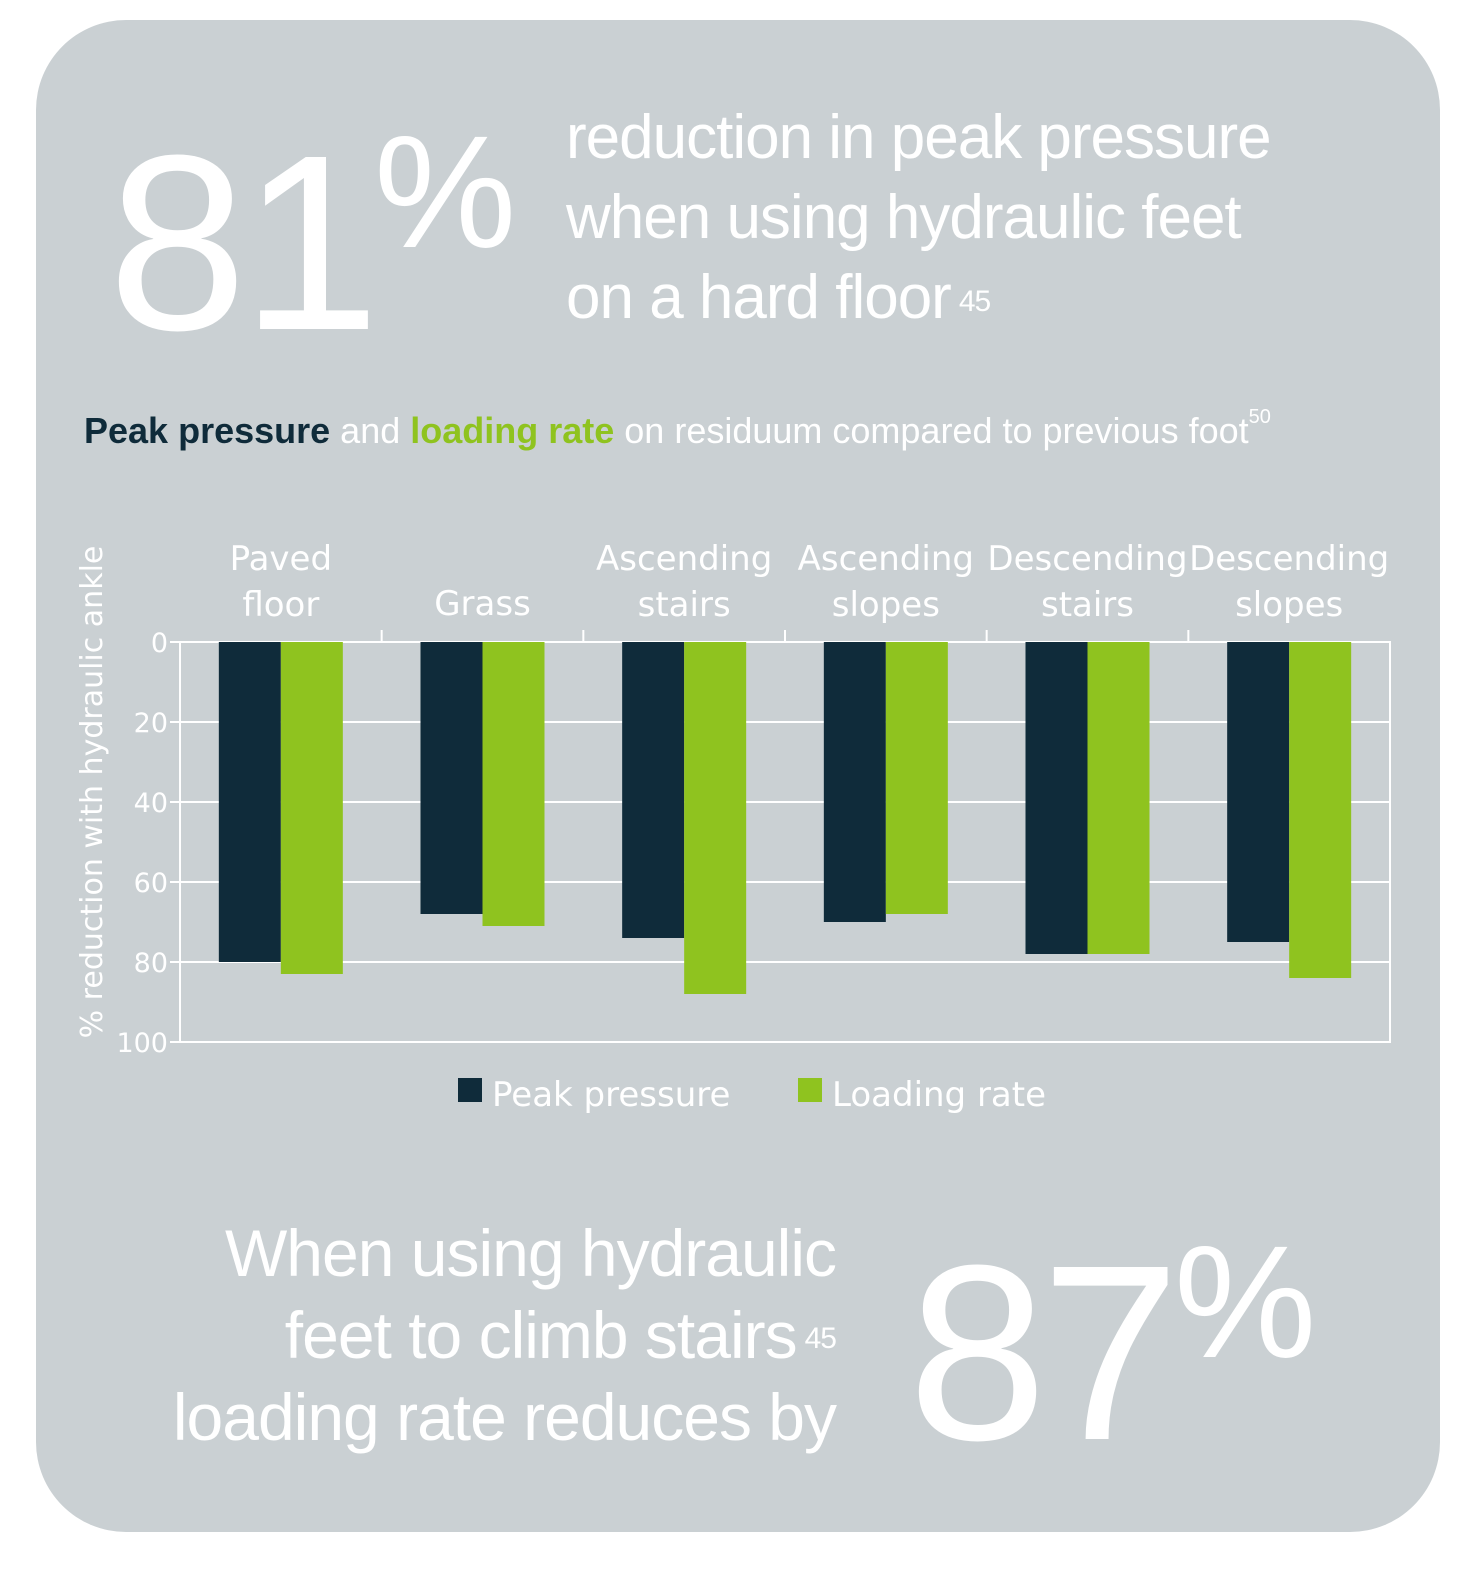 This screenshot has height=1573, width=1483. I want to click on bottom-stat-line: feet to climb stairs 45, so click(505, 1335).